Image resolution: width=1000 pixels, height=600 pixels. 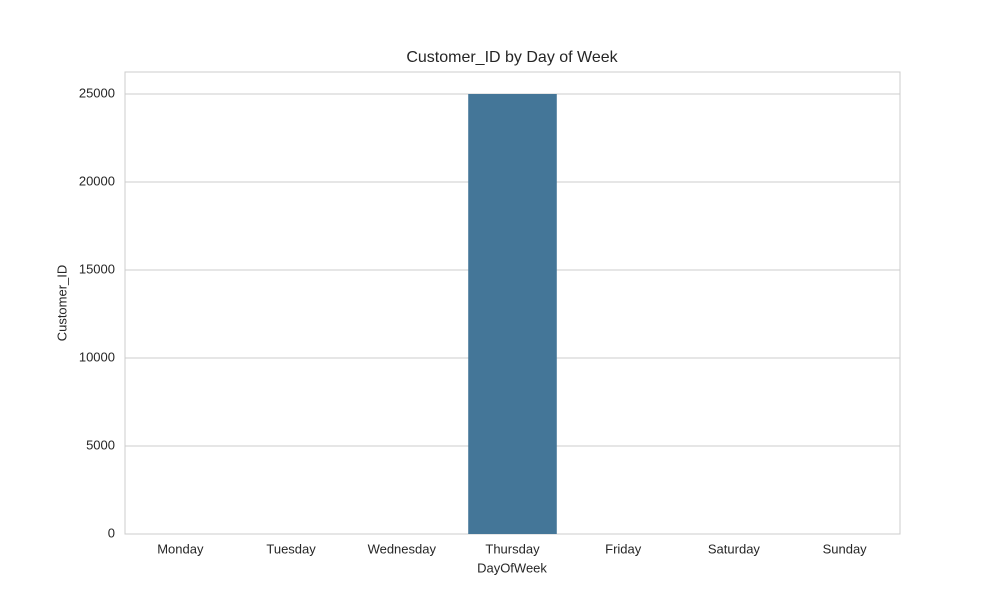 What do you see at coordinates (100, 444) in the screenshot?
I see `y-tick-label: 5000` at bounding box center [100, 444].